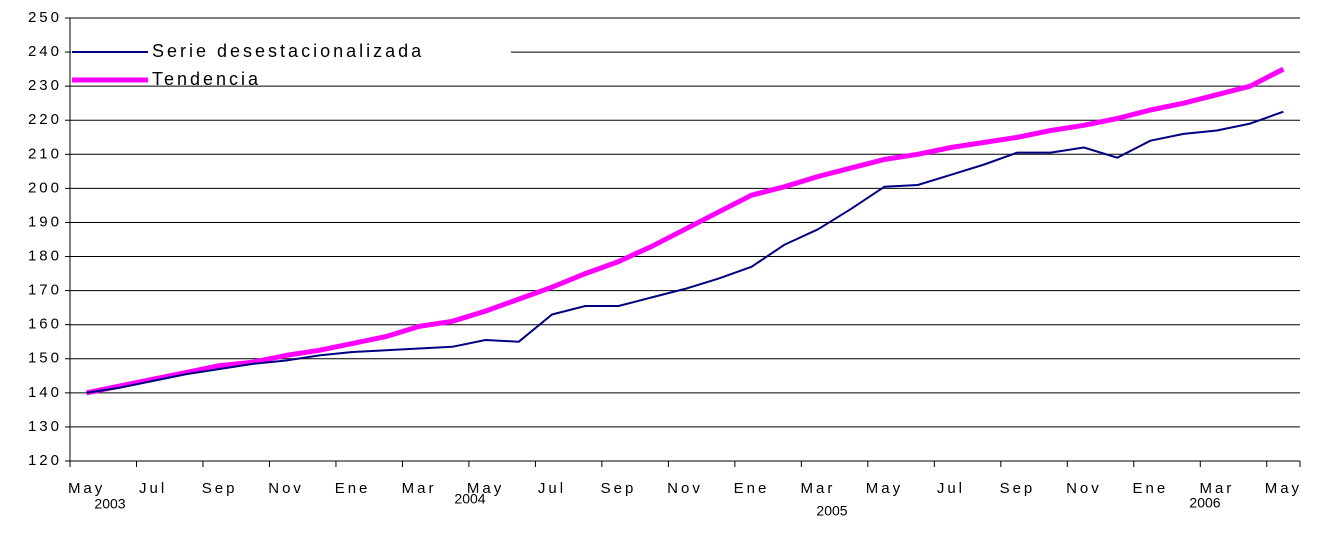  Describe the element at coordinates (45, 153) in the screenshot. I see `y-tick-label: 210` at that location.